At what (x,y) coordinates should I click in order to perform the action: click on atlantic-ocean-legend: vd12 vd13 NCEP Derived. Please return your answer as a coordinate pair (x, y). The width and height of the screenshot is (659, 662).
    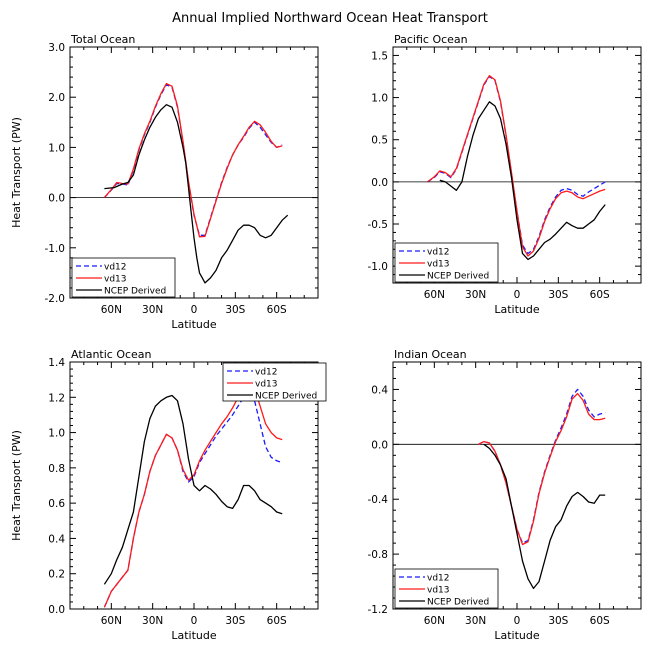
    Looking at the image, I should click on (274, 382).